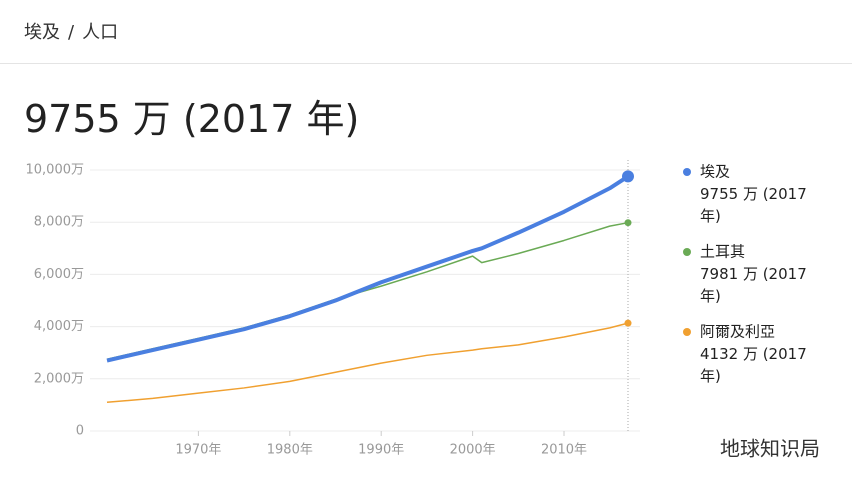 The width and height of the screenshot is (852, 487). I want to click on breadcrumb-item: 埃及, so click(42, 32).